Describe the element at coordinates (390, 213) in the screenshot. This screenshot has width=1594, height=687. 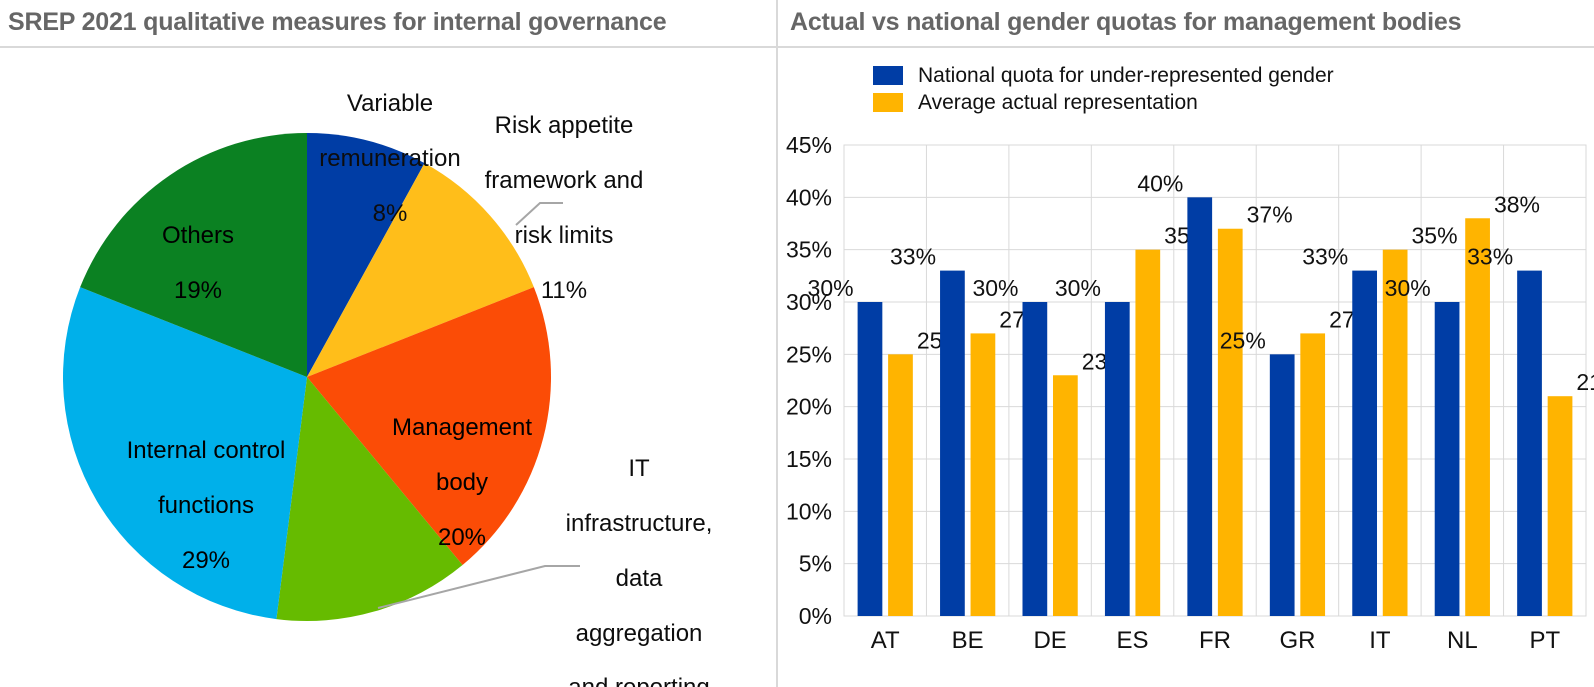
I see `pie-label-value: 8%` at that location.